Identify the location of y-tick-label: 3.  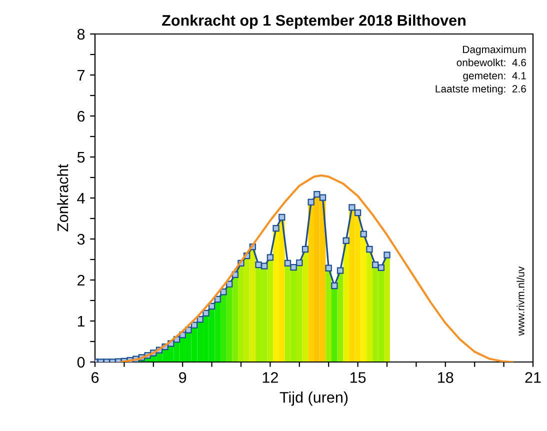
(81, 239).